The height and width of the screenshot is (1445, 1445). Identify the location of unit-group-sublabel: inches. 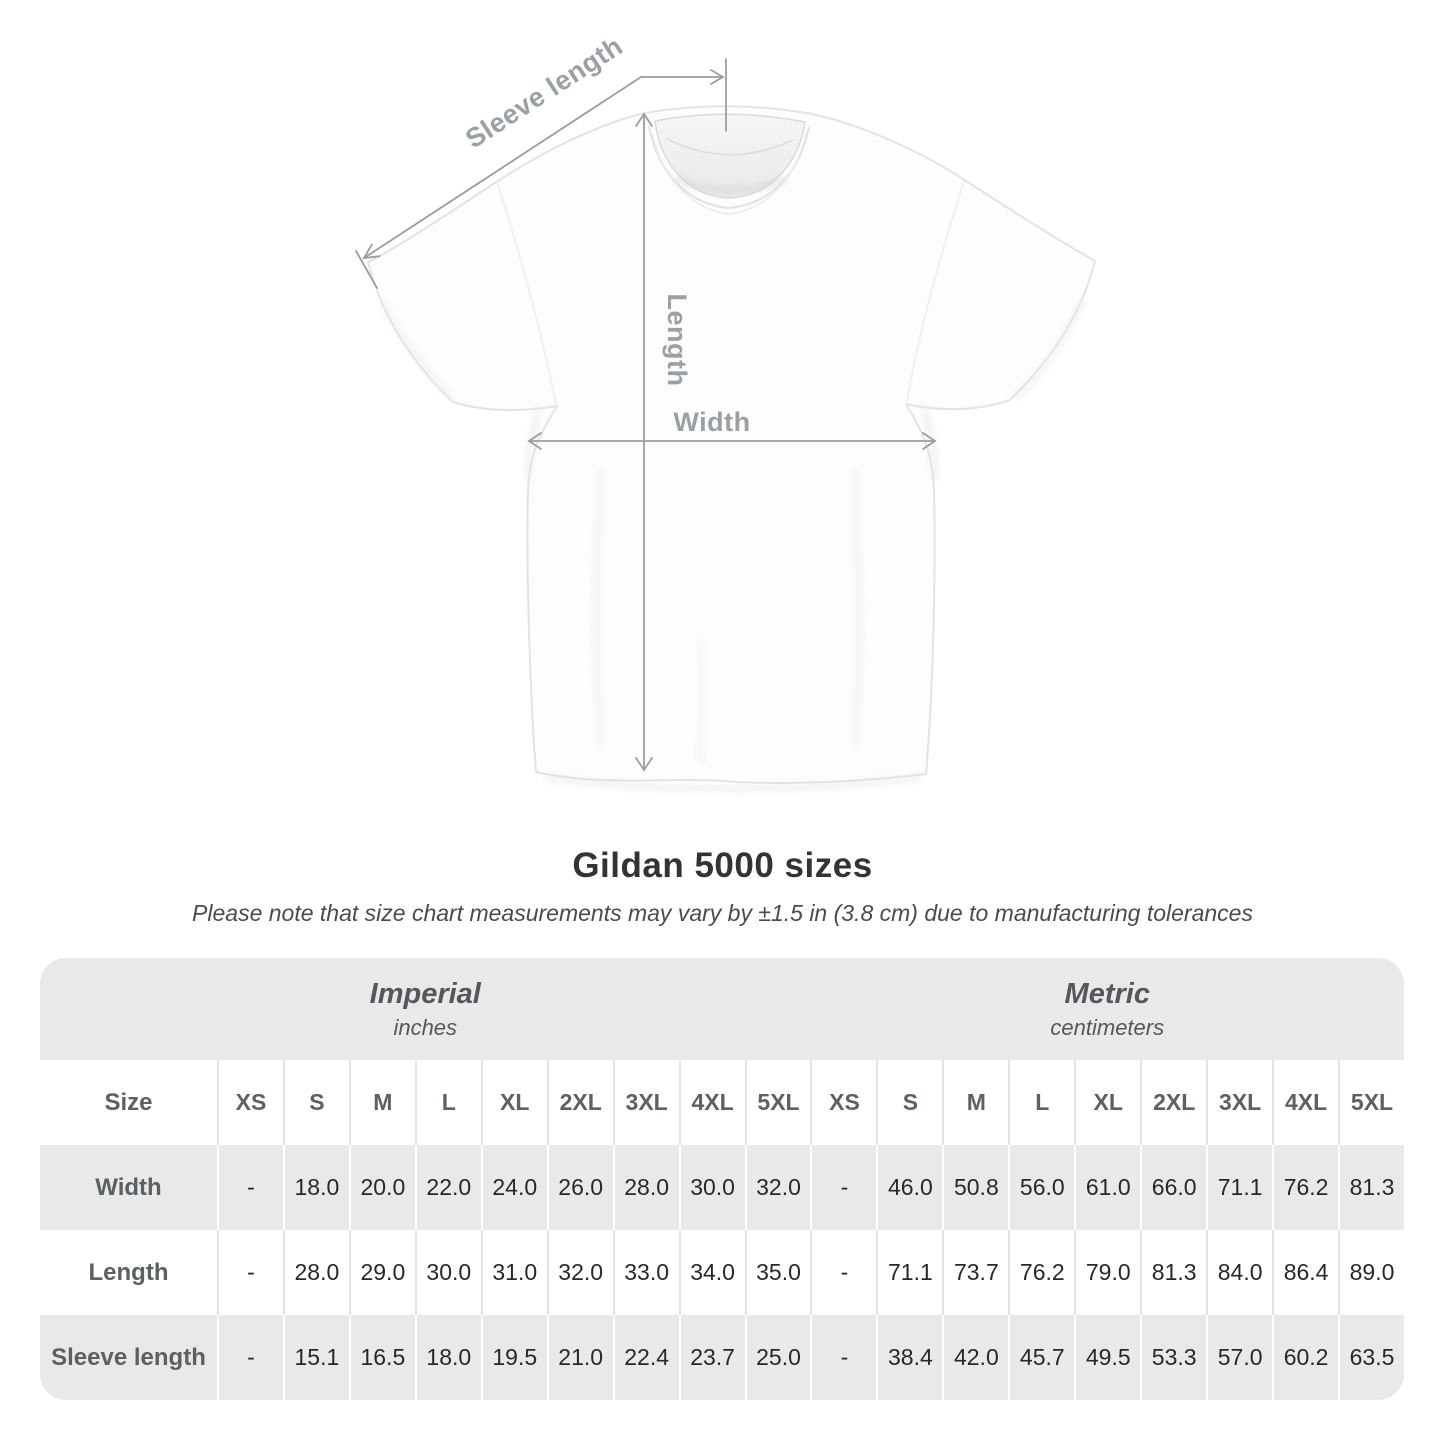
(425, 1027).